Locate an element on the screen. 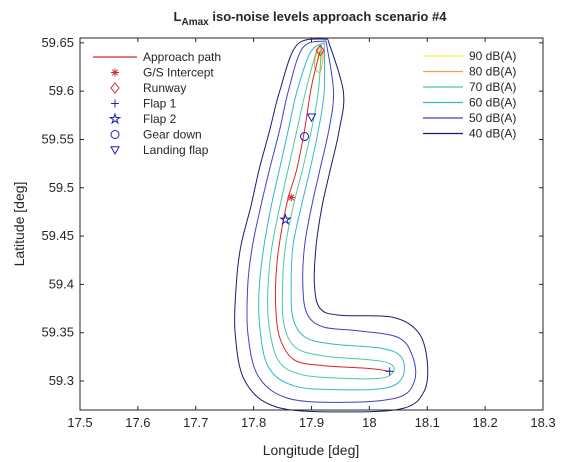  x-tick-label: 18 is located at coordinates (369, 422).